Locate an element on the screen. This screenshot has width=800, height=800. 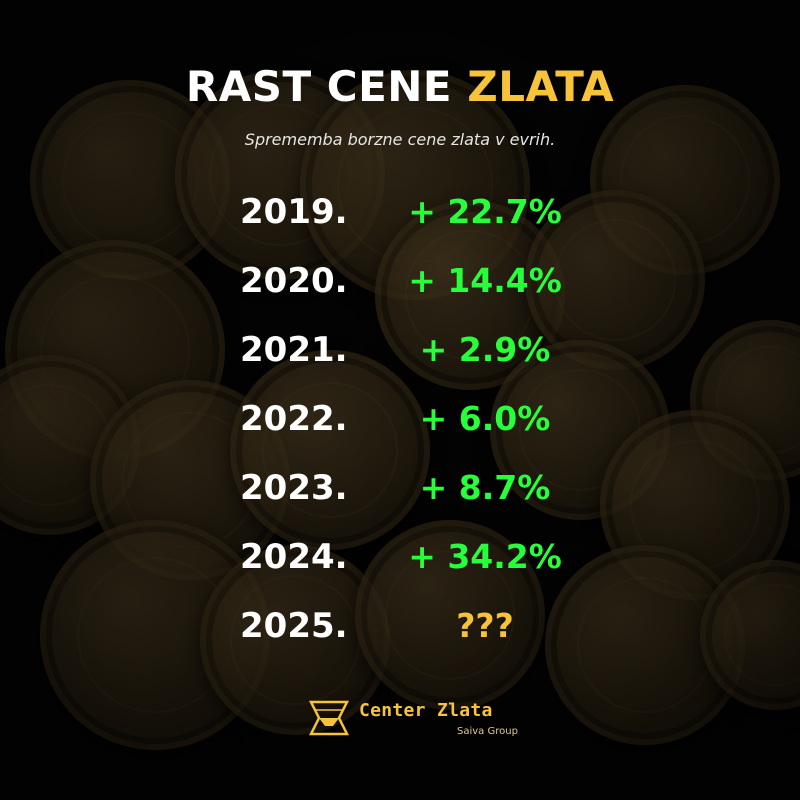
list-item: 2019. + 22.7% is located at coordinates (400, 222).